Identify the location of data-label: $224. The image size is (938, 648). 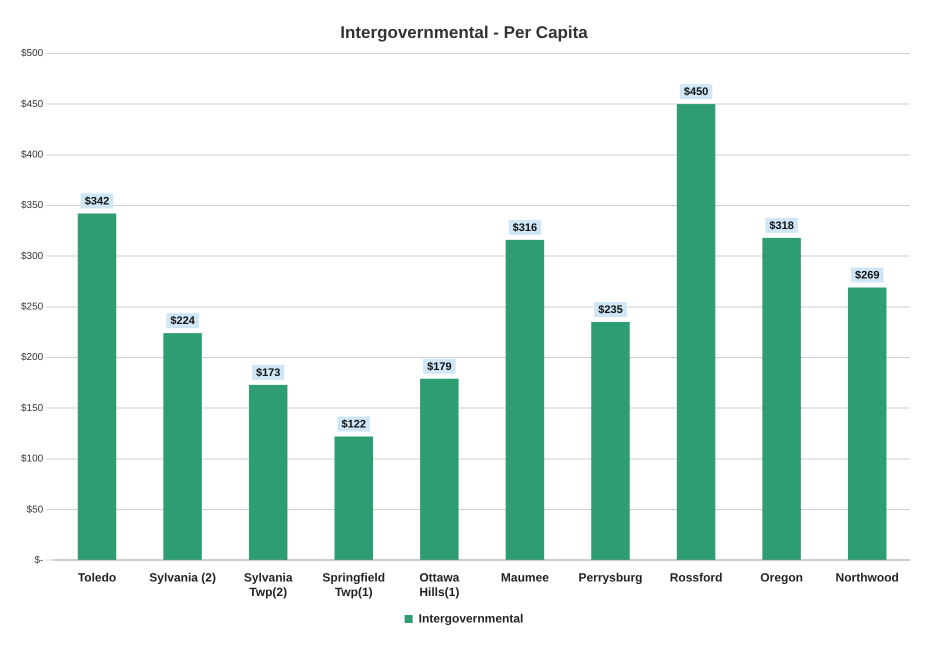
(183, 321).